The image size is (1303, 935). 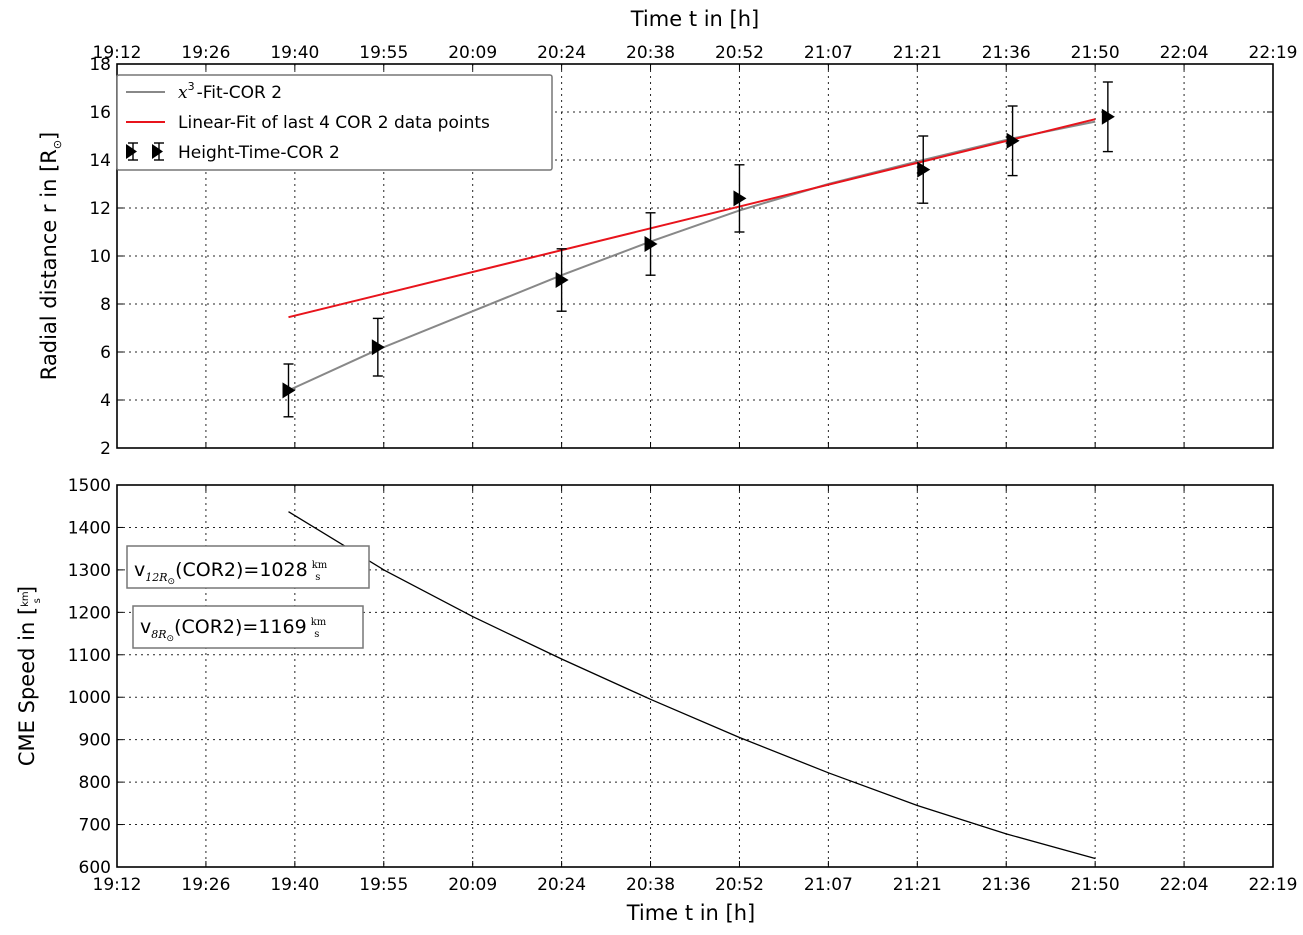 What do you see at coordinates (828, 885) in the screenshot?
I see `x-tick-label: 21:07` at bounding box center [828, 885].